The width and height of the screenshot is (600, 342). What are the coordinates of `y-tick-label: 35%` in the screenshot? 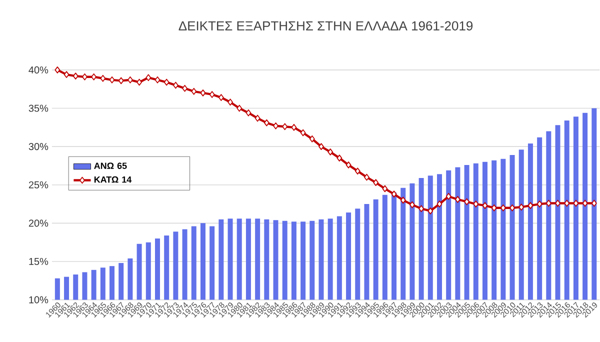 It's located at (38, 108).